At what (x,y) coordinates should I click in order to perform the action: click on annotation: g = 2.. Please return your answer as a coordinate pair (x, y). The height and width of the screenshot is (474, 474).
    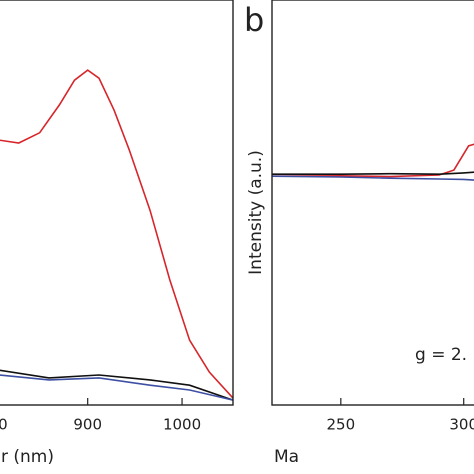
    Looking at the image, I should click on (441, 355).